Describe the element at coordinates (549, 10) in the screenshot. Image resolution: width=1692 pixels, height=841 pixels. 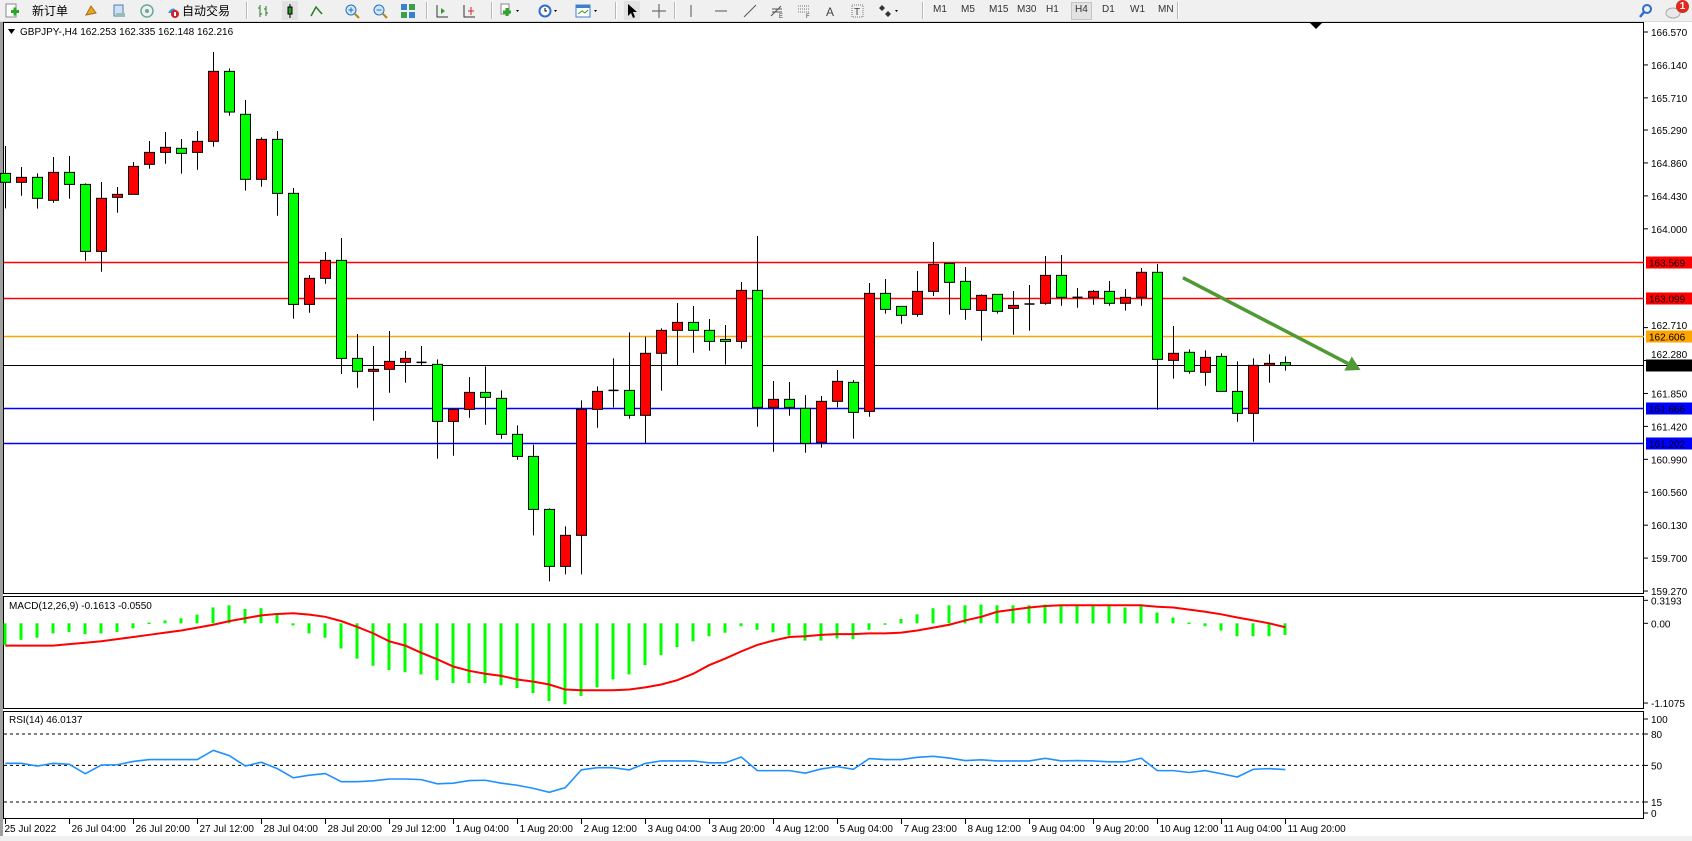
I see `periods-button` at that location.